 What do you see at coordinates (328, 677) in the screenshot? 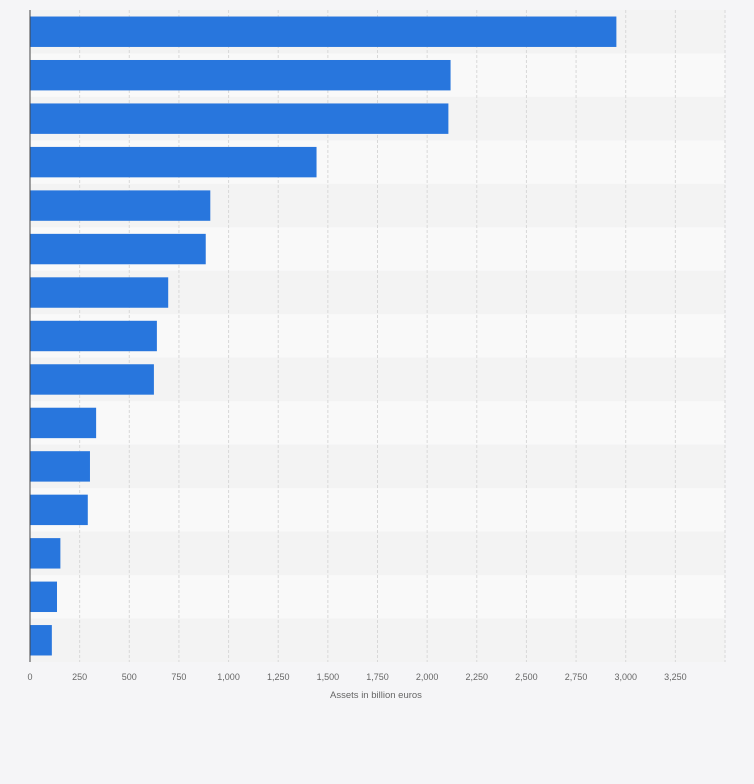
I see `x-tick-label: 1,500` at bounding box center [328, 677].